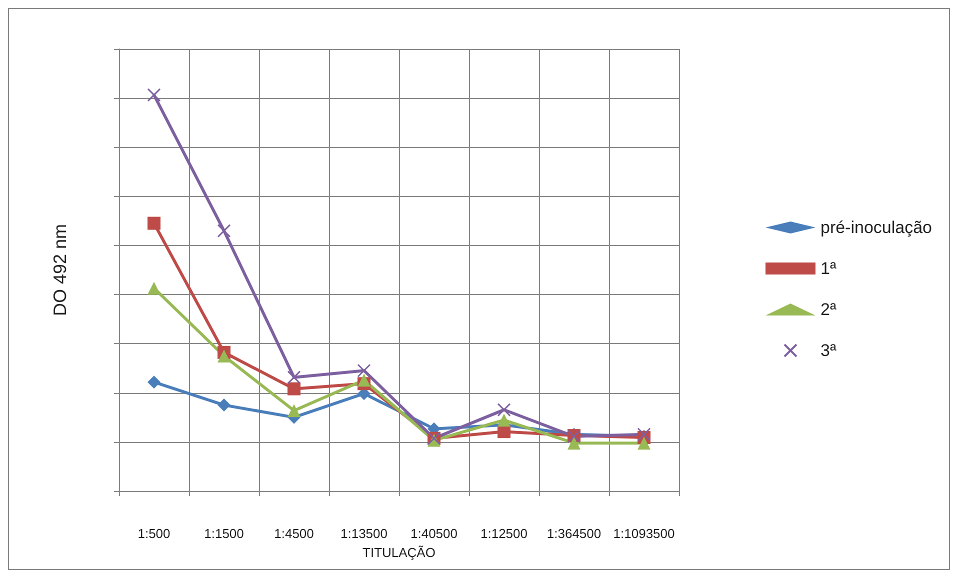 The image size is (960, 580). I want to click on x-tick-label: 1:500, so click(154, 533).